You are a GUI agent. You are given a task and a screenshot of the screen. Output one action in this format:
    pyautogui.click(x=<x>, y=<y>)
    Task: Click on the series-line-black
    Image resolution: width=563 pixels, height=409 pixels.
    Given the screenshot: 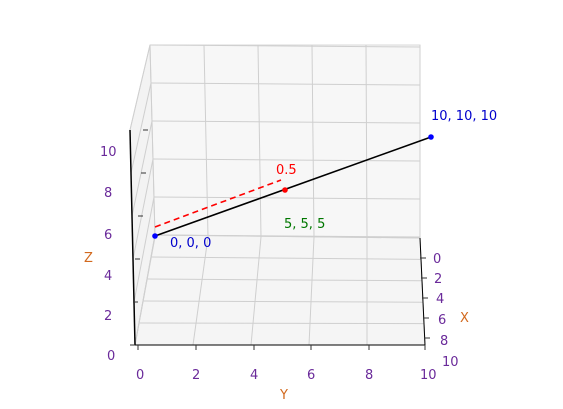 What is the action you would take?
    pyautogui.click(x=293, y=186)
    